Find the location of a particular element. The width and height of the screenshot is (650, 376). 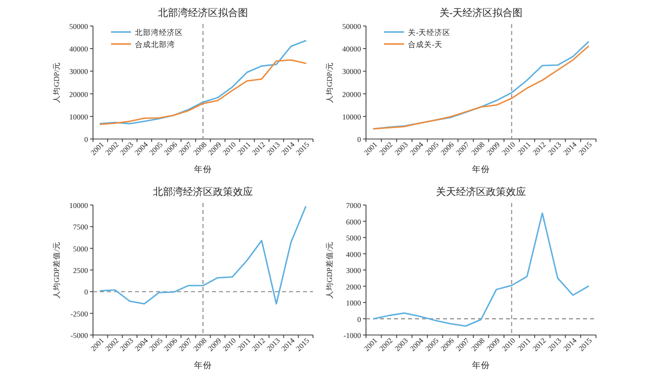

chart-title: 北部湾经济区政策效应 is located at coordinates (203, 192).